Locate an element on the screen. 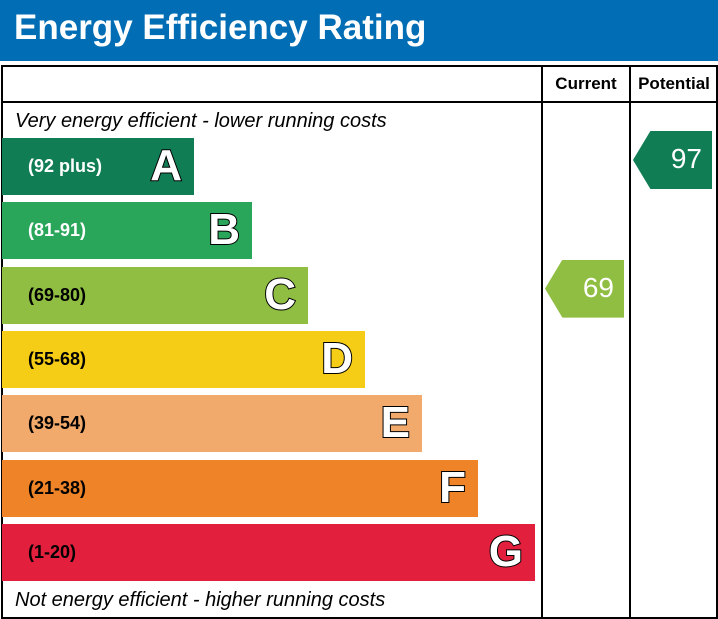 Image resolution: width=718 pixels, height=619 pixels. band-c: (69-80) C is located at coordinates (155, 295).